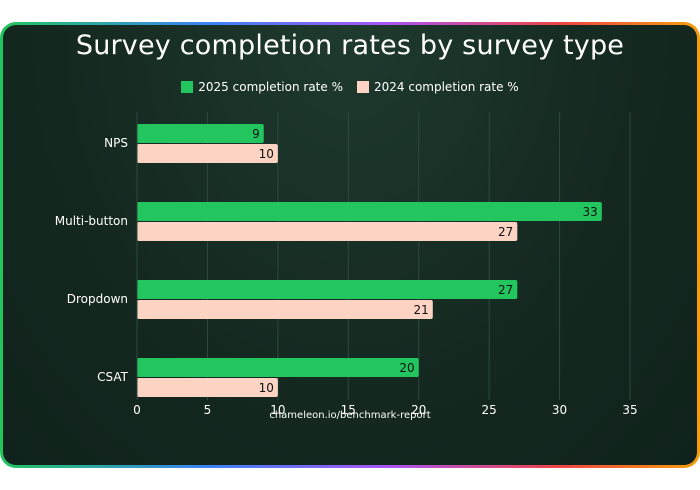  Describe the element at coordinates (112, 377) in the screenshot. I see `category-label-3: CSAT` at that location.